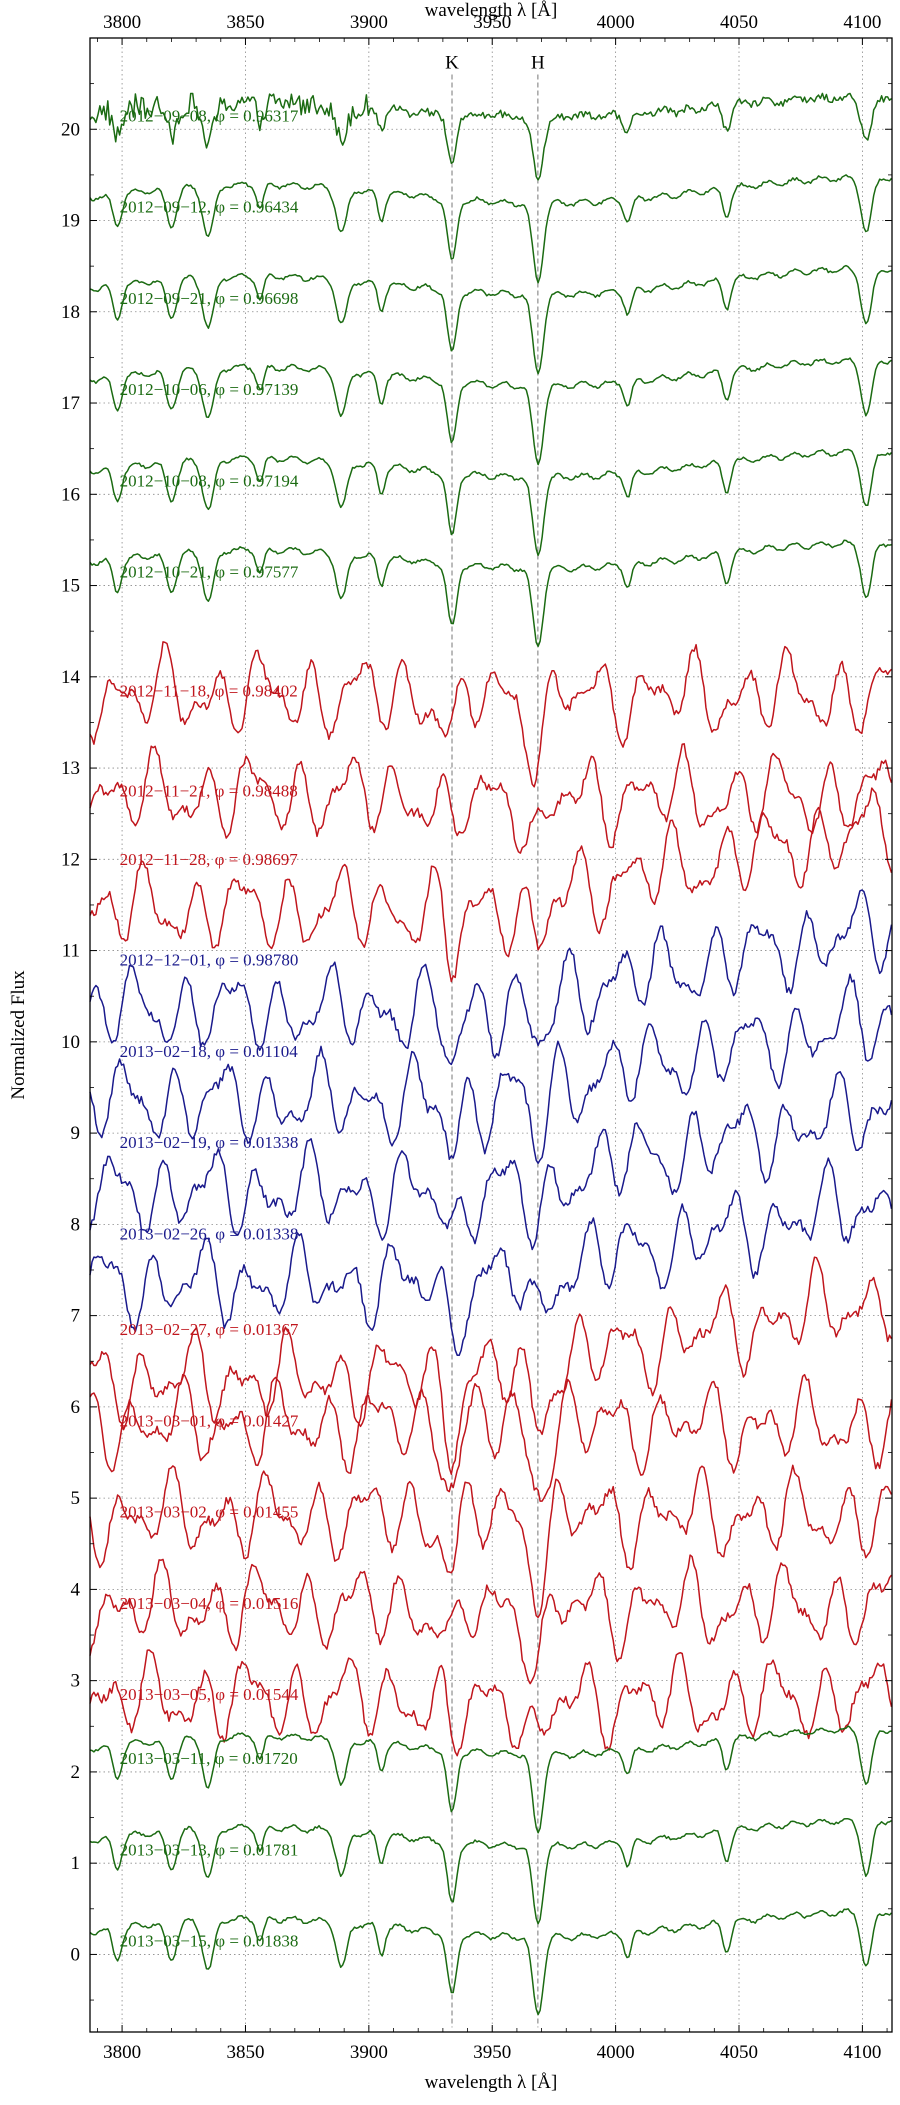 The height and width of the screenshot is (2105, 900). I want to click on spectrum-label-4: 2012−10−08, φ = 0.97194, so click(209, 480).